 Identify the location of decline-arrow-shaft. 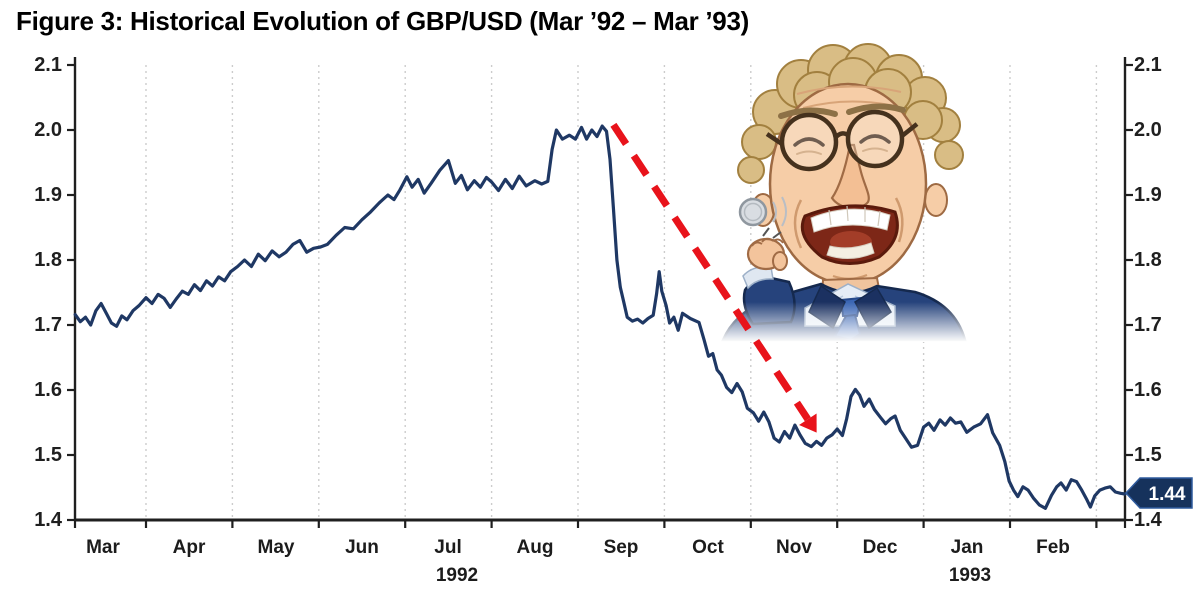
(710, 272).